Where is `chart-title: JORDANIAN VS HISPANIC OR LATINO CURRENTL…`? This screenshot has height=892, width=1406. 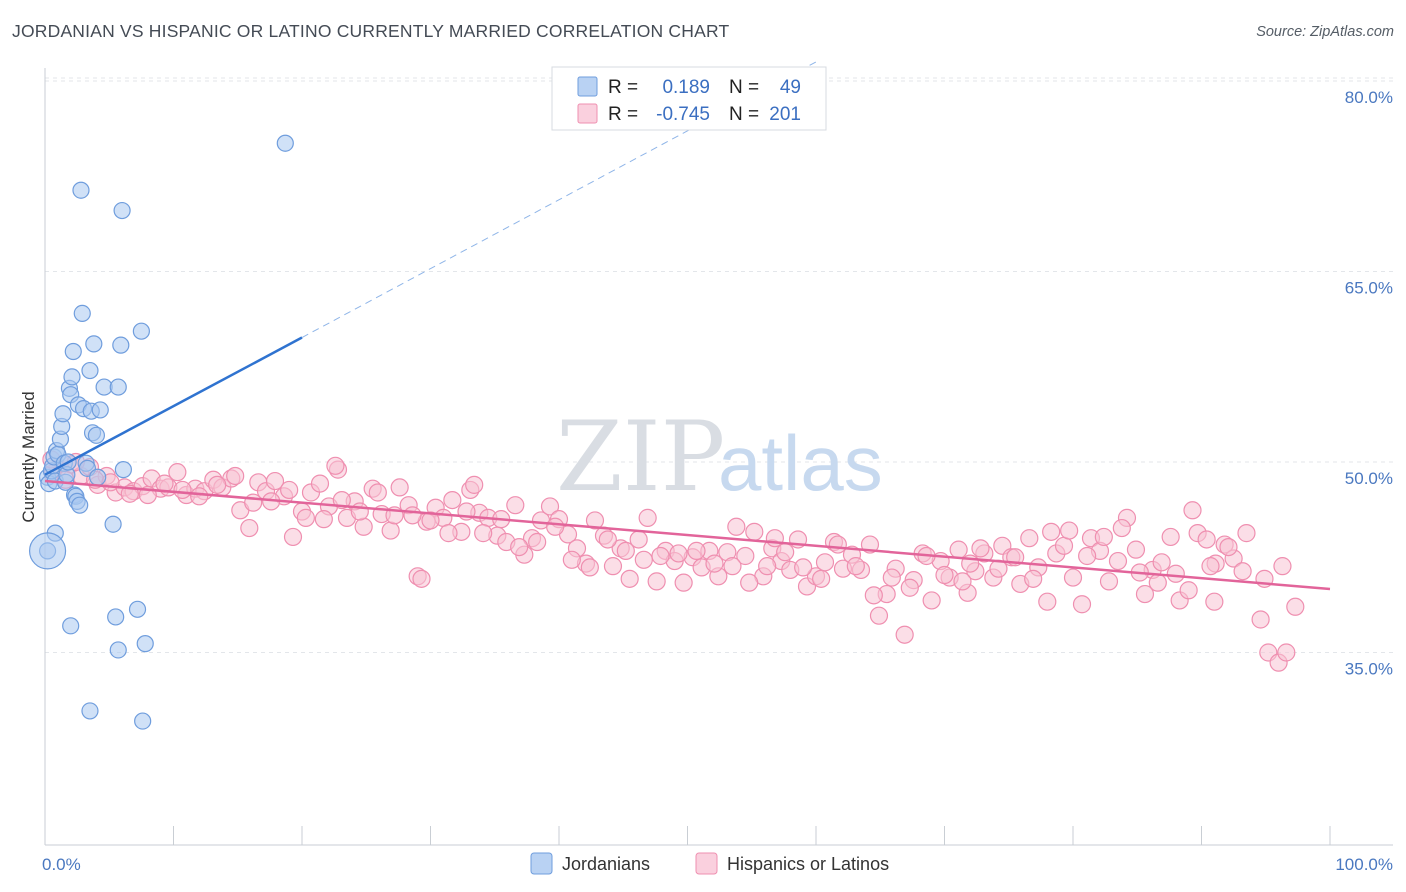
chart-title: JORDANIAN VS HISPANIC OR LATINO CURRENTL… is located at coordinates (371, 31).